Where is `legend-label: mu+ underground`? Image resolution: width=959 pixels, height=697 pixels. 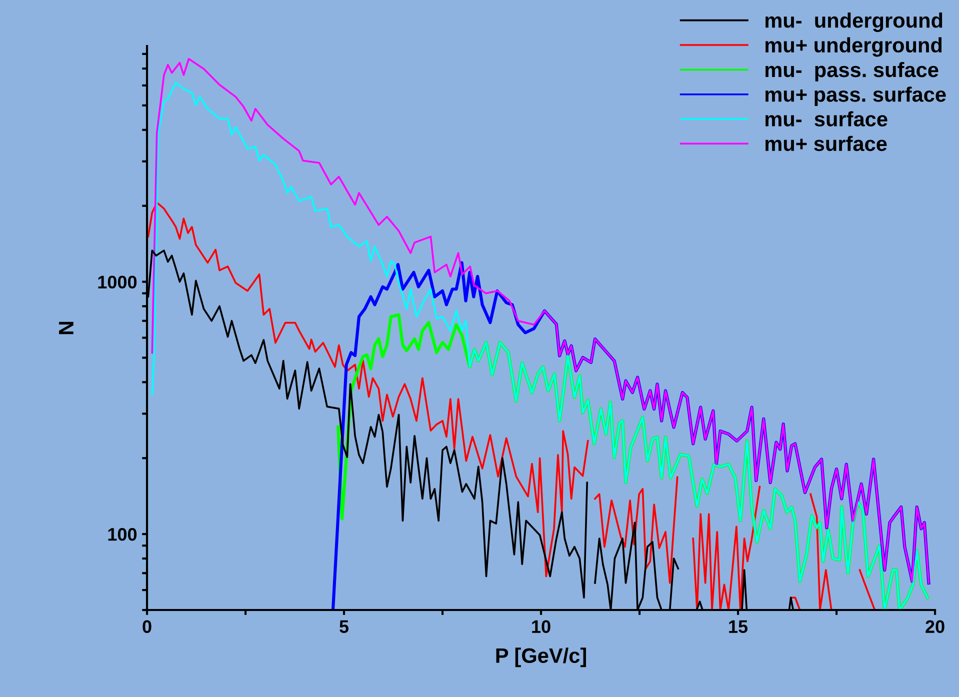 legend-label: mu+ underground is located at coordinates (854, 47).